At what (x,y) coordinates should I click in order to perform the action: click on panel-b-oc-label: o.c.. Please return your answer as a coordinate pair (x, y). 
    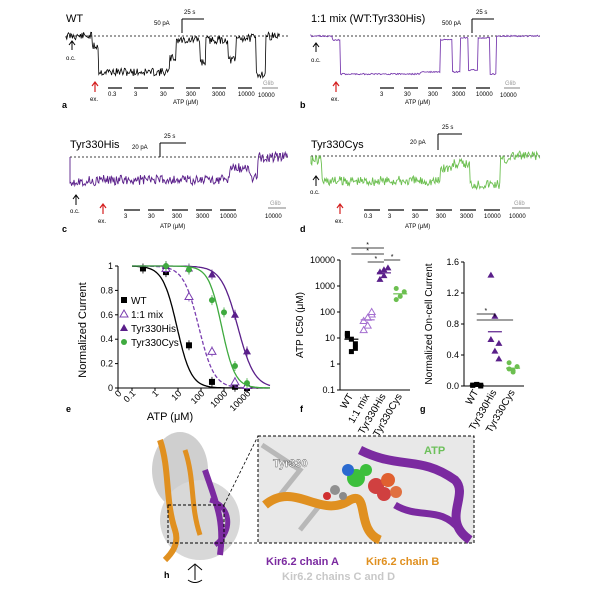
    Looking at the image, I should click on (316, 61).